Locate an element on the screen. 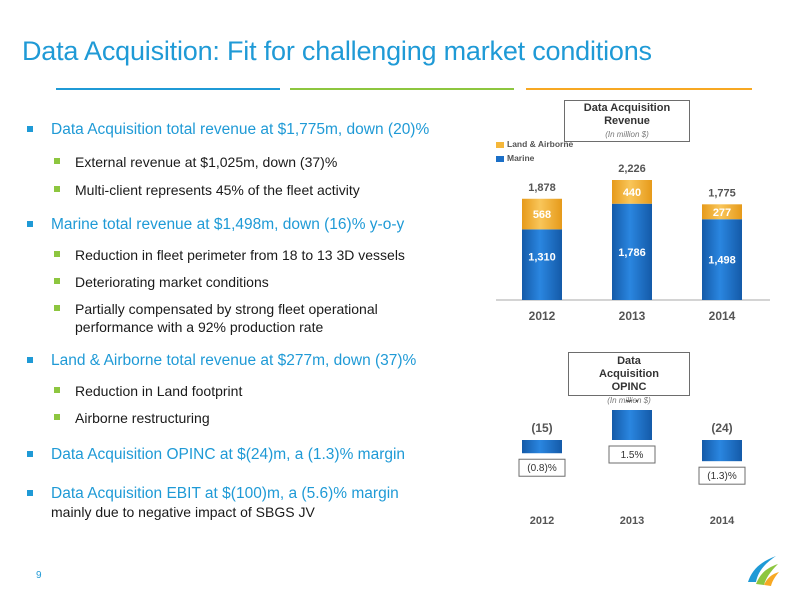 The image size is (800, 600). margin-label: 1.5% is located at coordinates (632, 455).